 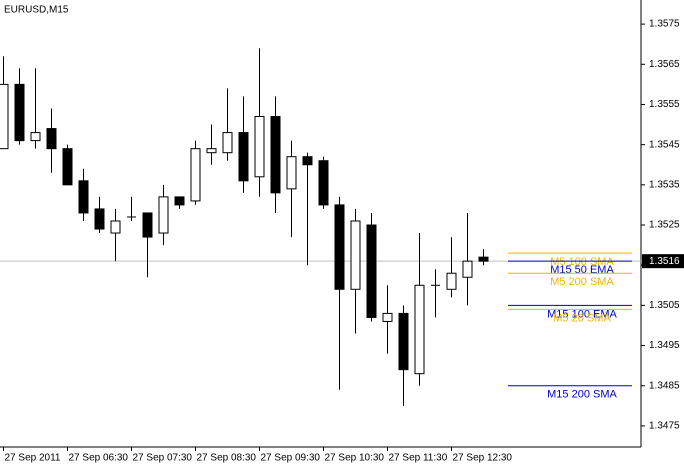 What do you see at coordinates (664, 184) in the screenshot?
I see `y-tick-label: 1.3535` at bounding box center [664, 184].